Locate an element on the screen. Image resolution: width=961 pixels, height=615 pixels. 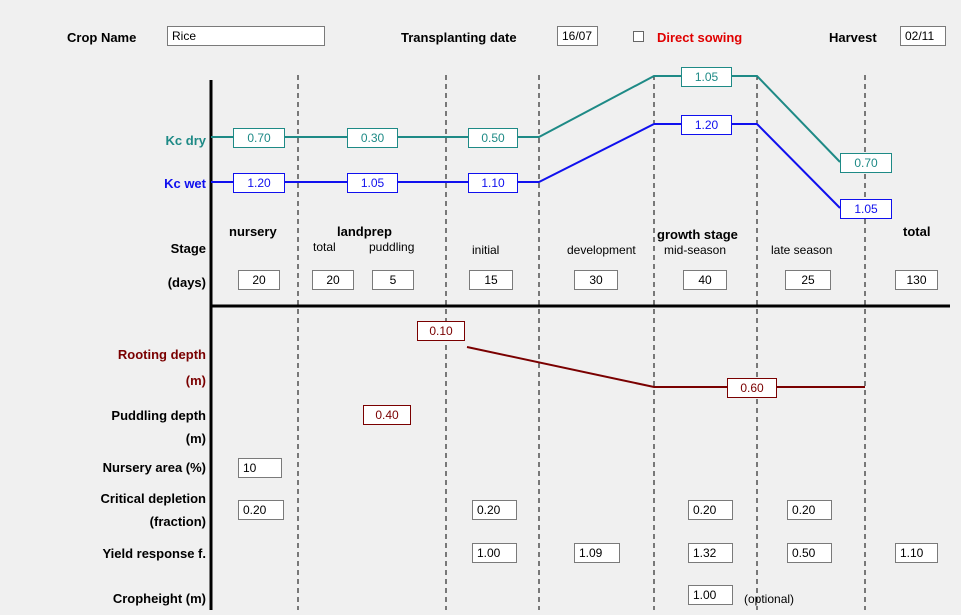
harvest-label: Harvest is located at coordinates (853, 37).